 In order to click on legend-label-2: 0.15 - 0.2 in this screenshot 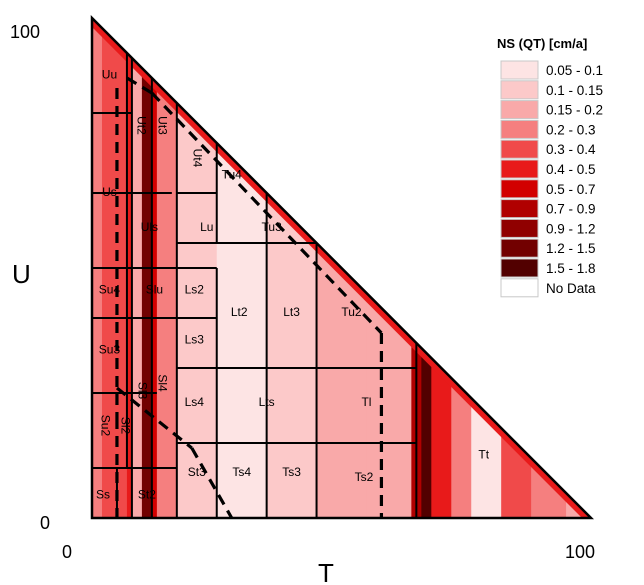, I will do `click(574, 110)`.